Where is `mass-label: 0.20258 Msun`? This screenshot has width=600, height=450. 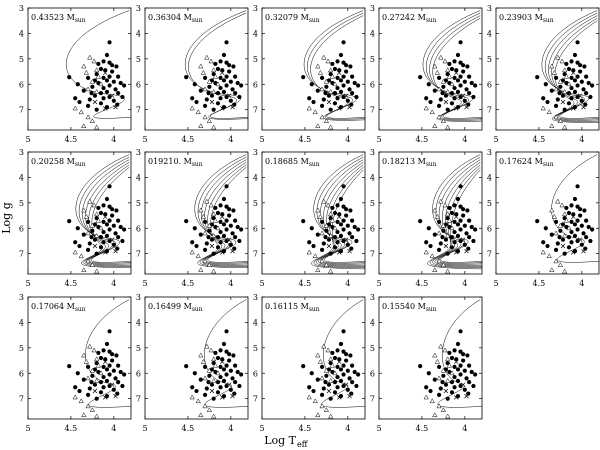
mass-label: 0.20258 Msun is located at coordinates (58, 162).